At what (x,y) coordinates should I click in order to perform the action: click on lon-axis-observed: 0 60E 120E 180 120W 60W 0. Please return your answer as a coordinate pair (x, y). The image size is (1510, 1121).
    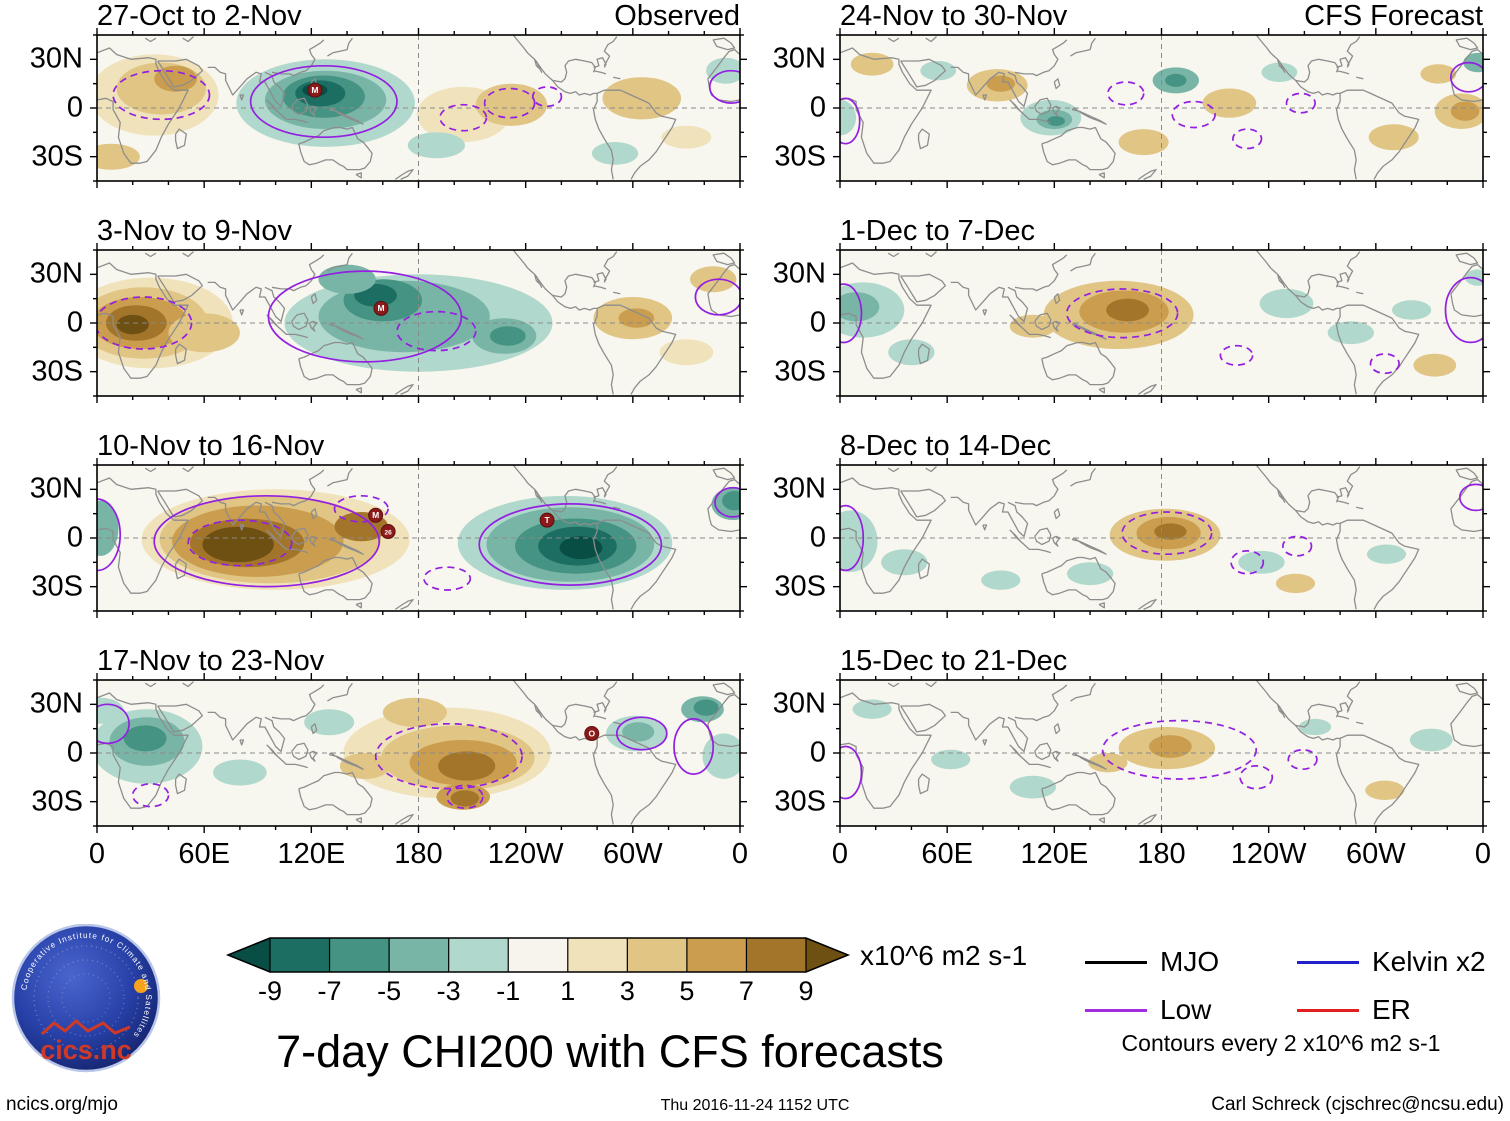
    Looking at the image, I should click on (418, 857).